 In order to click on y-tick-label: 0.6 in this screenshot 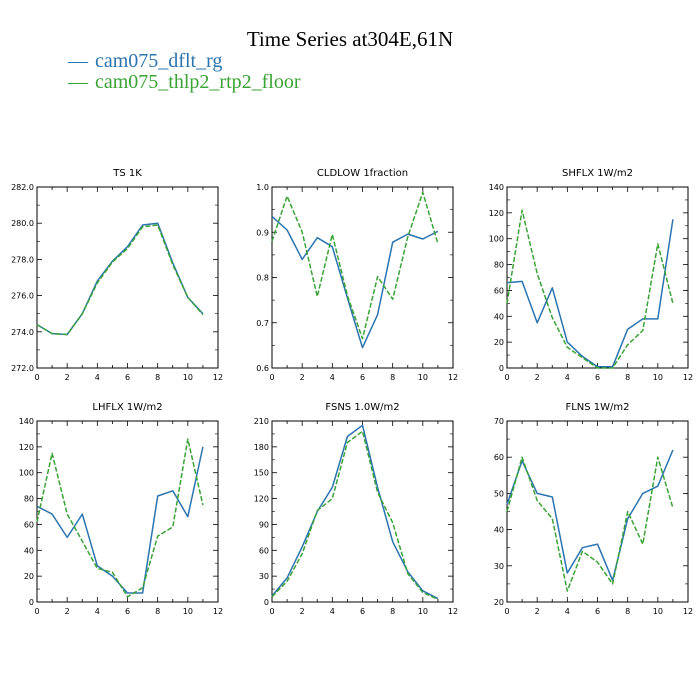, I will do `click(262, 368)`.